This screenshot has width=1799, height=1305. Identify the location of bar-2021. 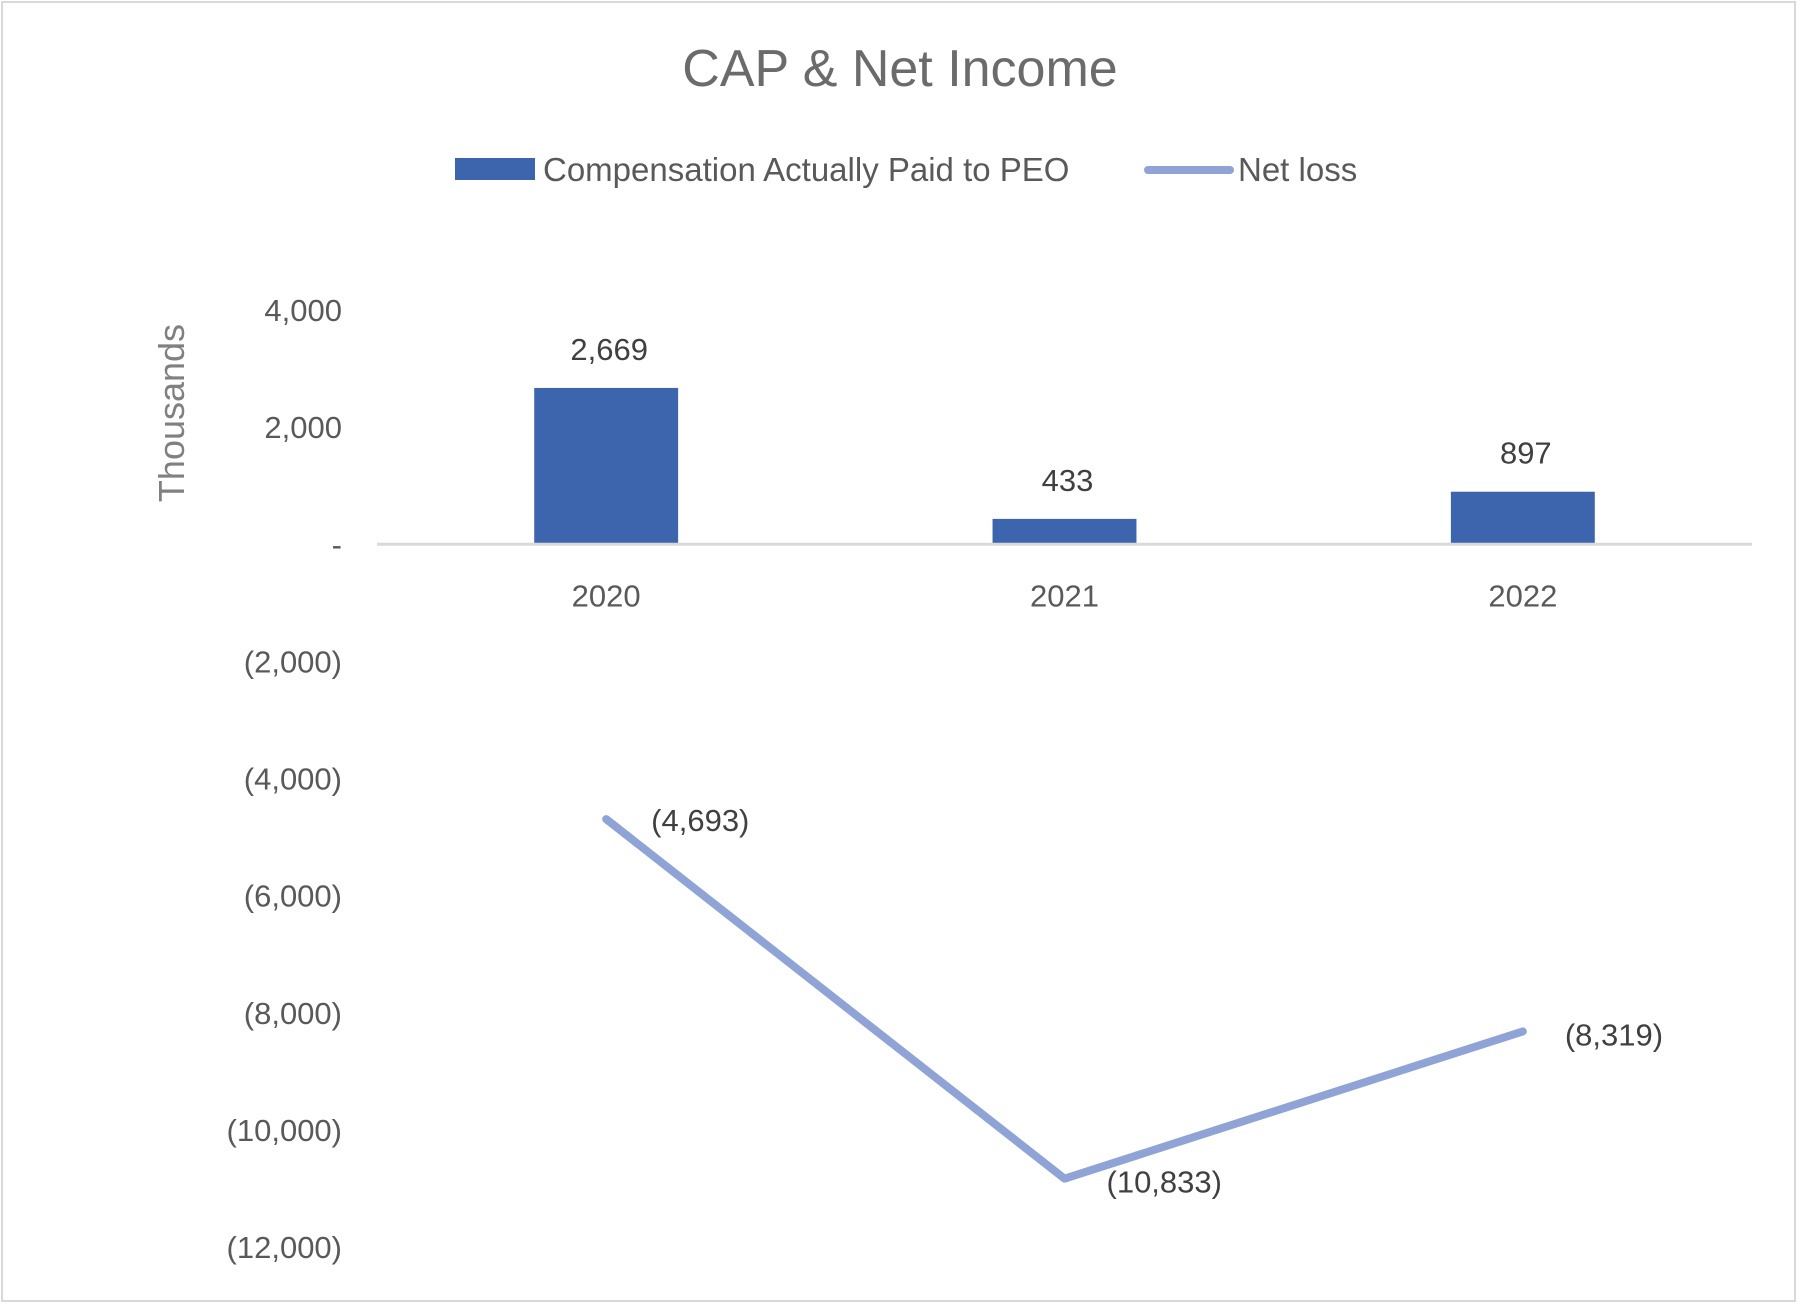
(1064, 531).